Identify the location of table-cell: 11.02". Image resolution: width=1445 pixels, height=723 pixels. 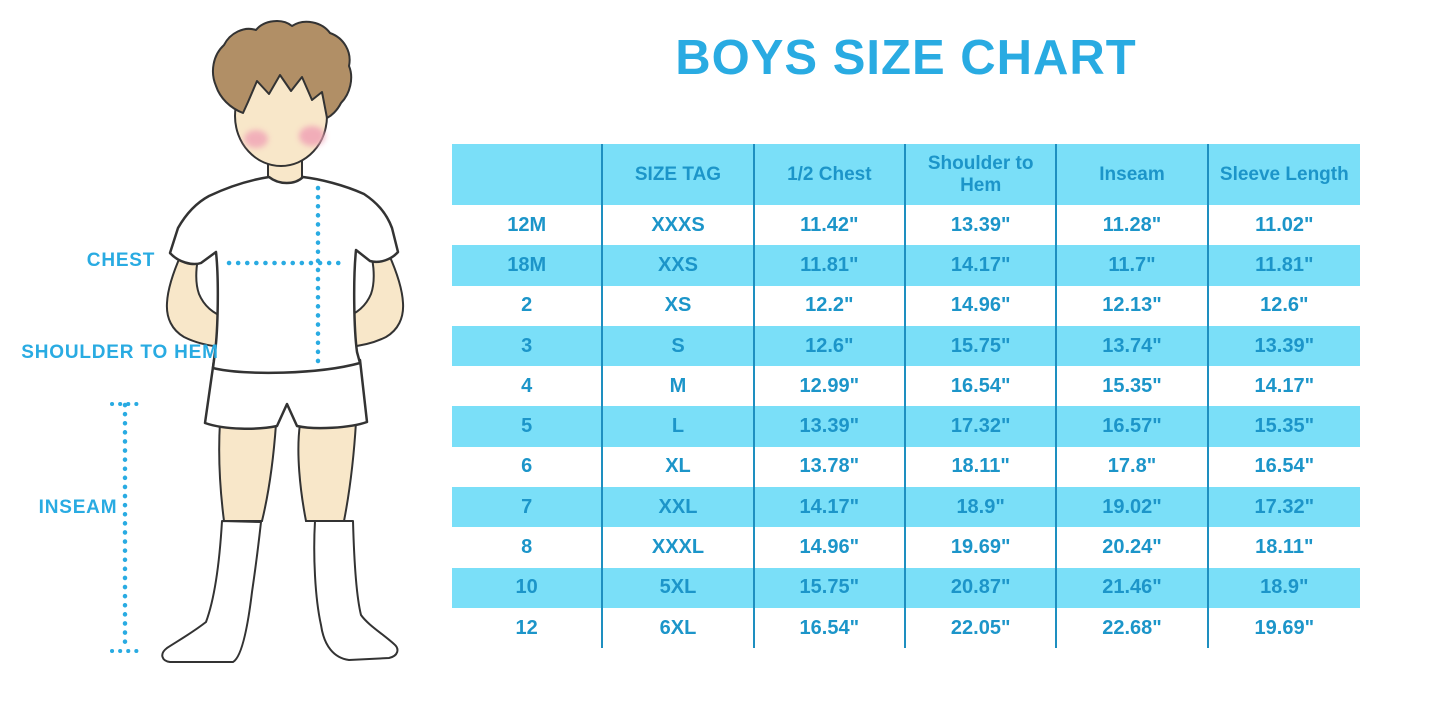
(1284, 225).